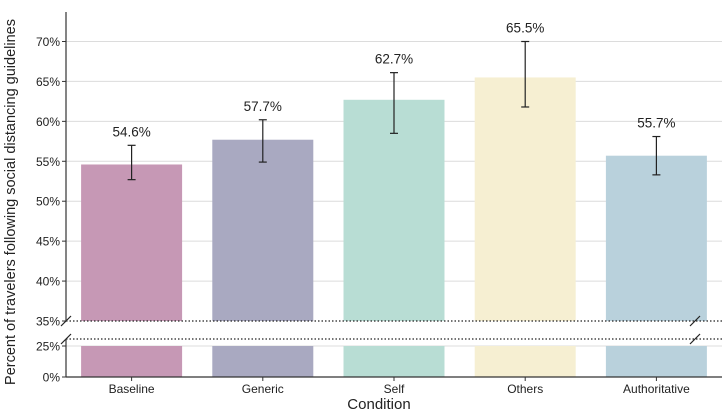  Describe the element at coordinates (131, 131) in the screenshot. I see `value-label: 54.6%` at that location.